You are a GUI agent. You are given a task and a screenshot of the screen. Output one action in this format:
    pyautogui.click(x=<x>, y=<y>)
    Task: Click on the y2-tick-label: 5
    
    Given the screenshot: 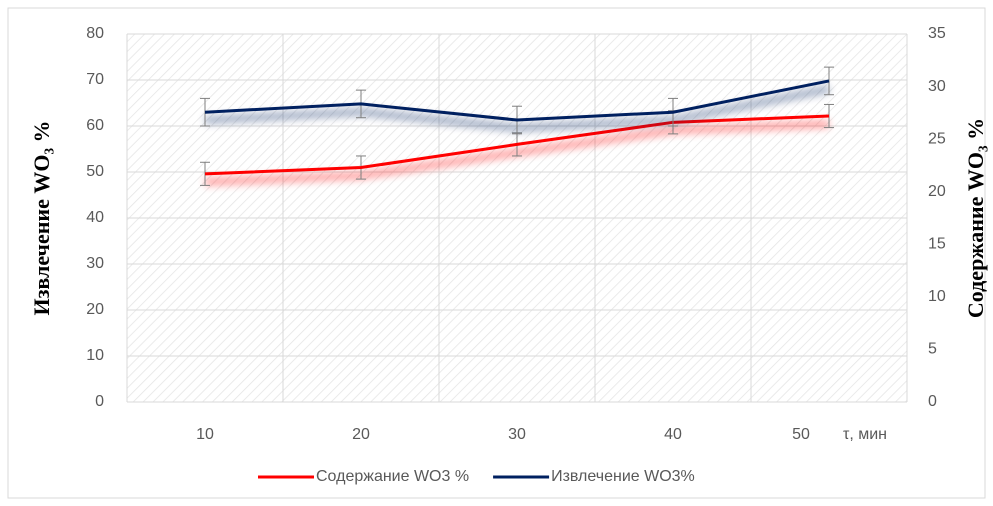 What is the action you would take?
    pyautogui.click(x=932, y=349)
    